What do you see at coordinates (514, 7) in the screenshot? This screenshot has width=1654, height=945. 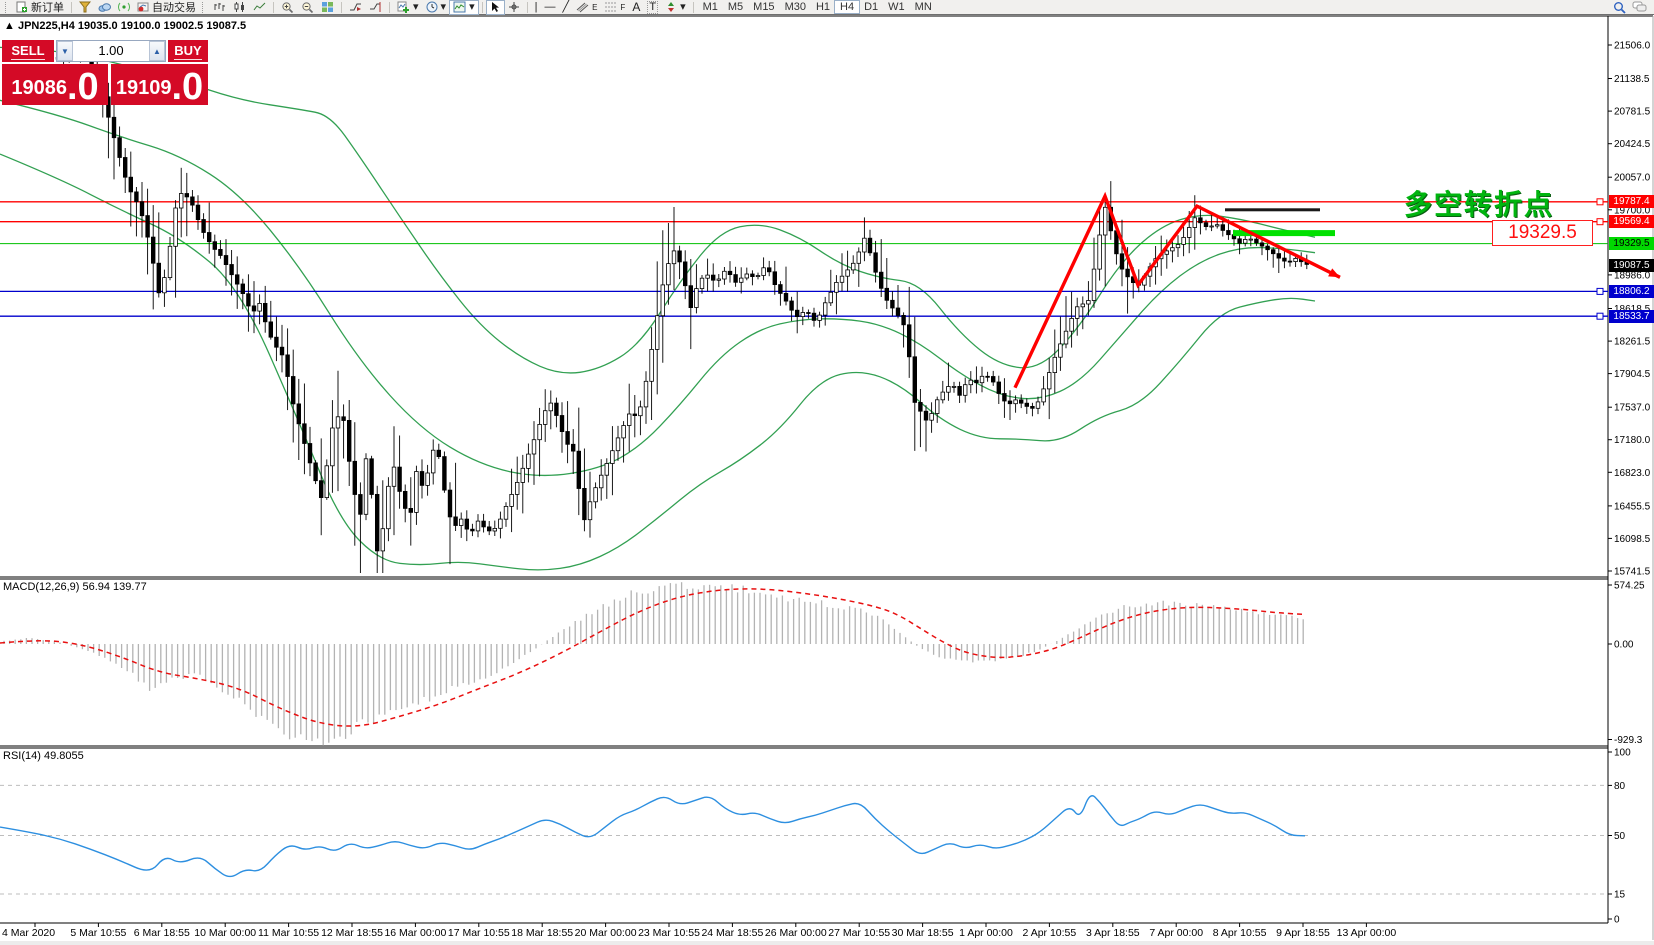 I see `crosshair-tool` at bounding box center [514, 7].